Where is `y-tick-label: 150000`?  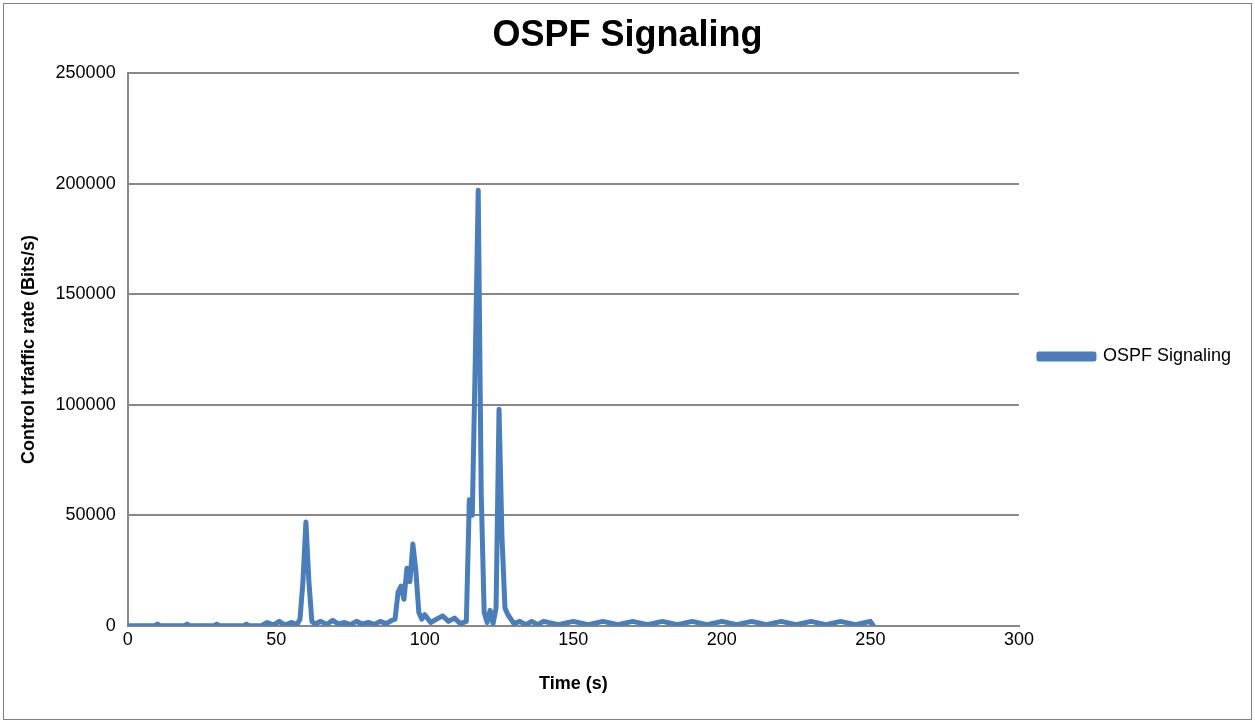
y-tick-label: 150000 is located at coordinates (85, 293).